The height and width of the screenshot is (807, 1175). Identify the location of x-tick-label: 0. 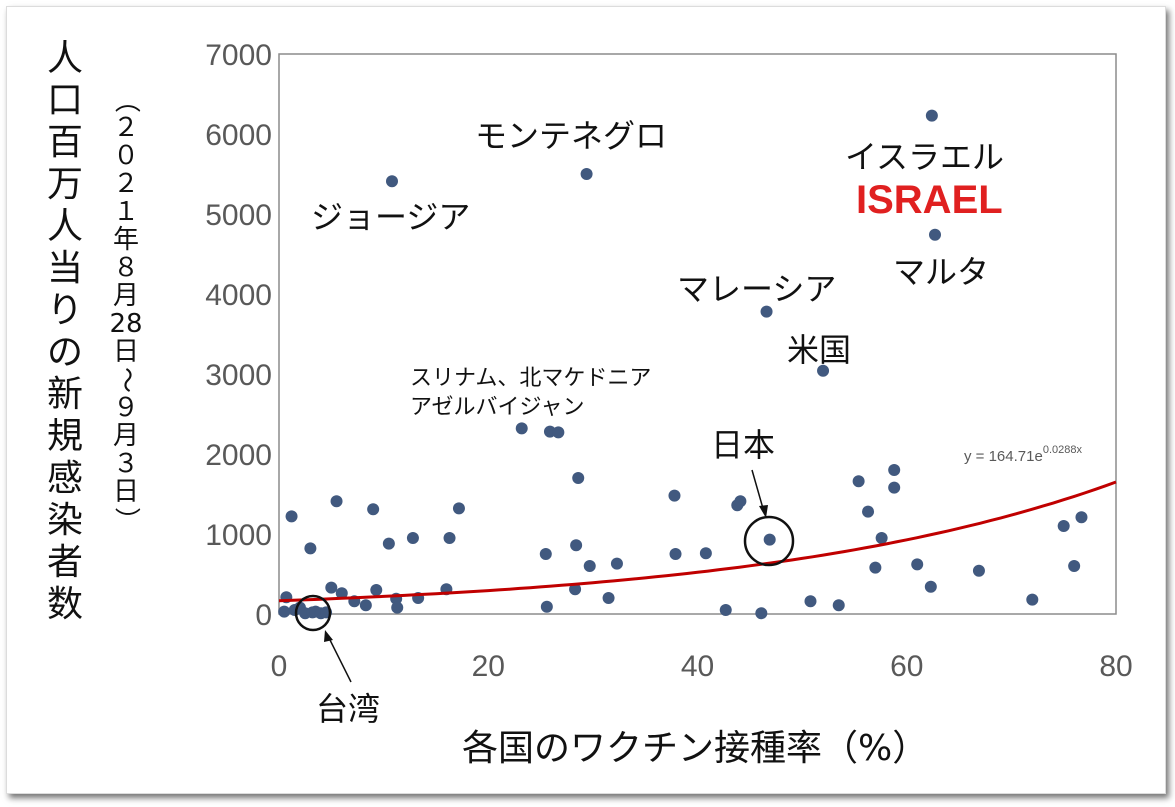
(279, 666).